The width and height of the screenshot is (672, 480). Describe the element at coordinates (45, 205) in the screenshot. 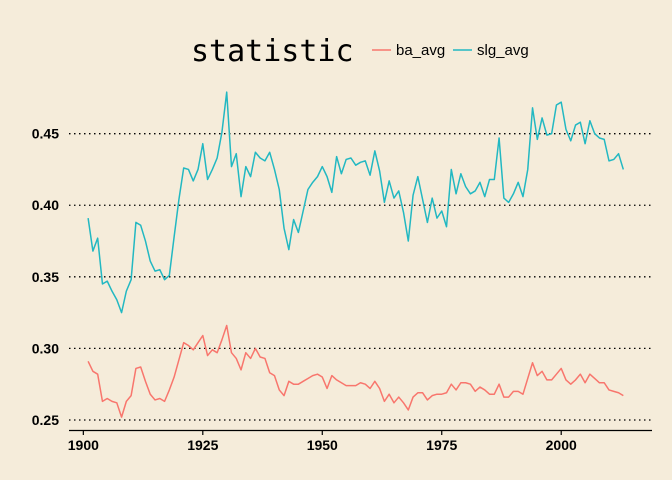

I see `y-tick-label: 0.40` at that location.